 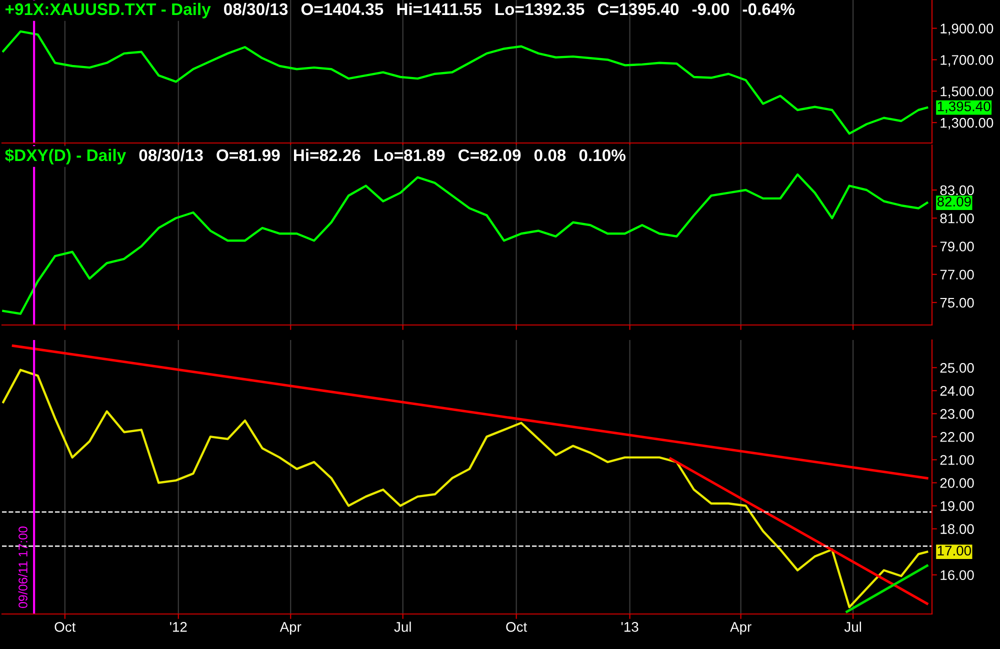 I want to click on y-tick-label: 81.00, so click(x=957, y=218).